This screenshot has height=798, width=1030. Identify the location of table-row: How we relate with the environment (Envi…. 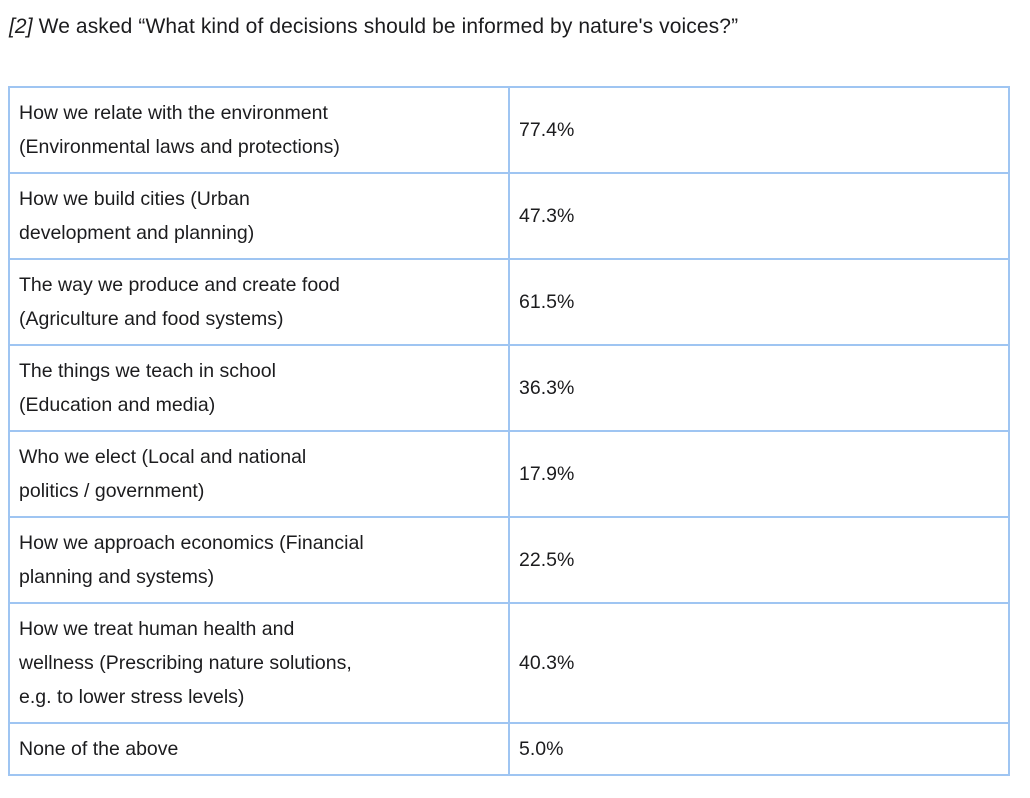
(509, 130).